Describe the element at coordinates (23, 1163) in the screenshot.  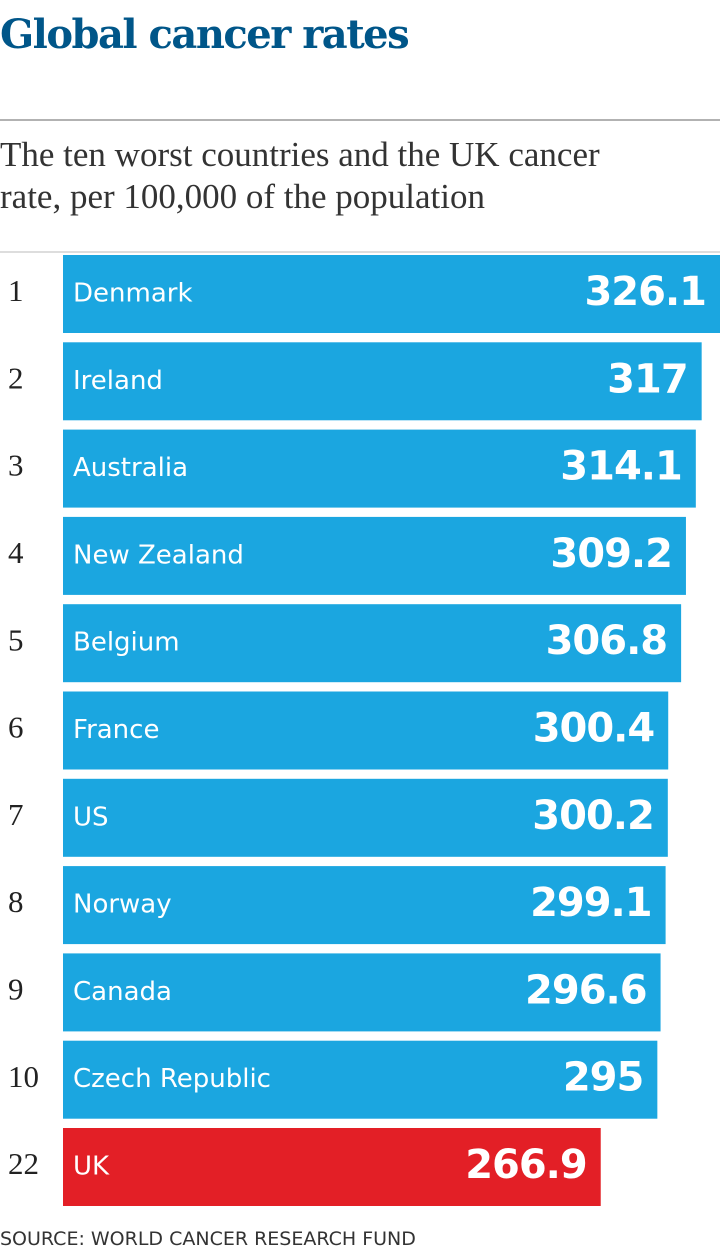
I see `rank: 22` at that location.